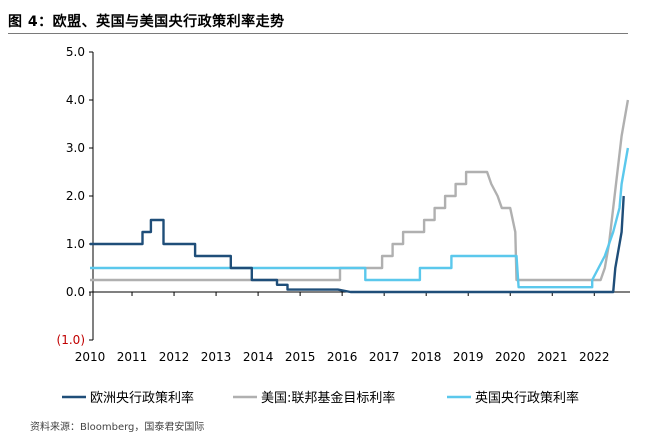  What do you see at coordinates (552, 357) in the screenshot?
I see `x-tick-label: 2021` at bounding box center [552, 357].